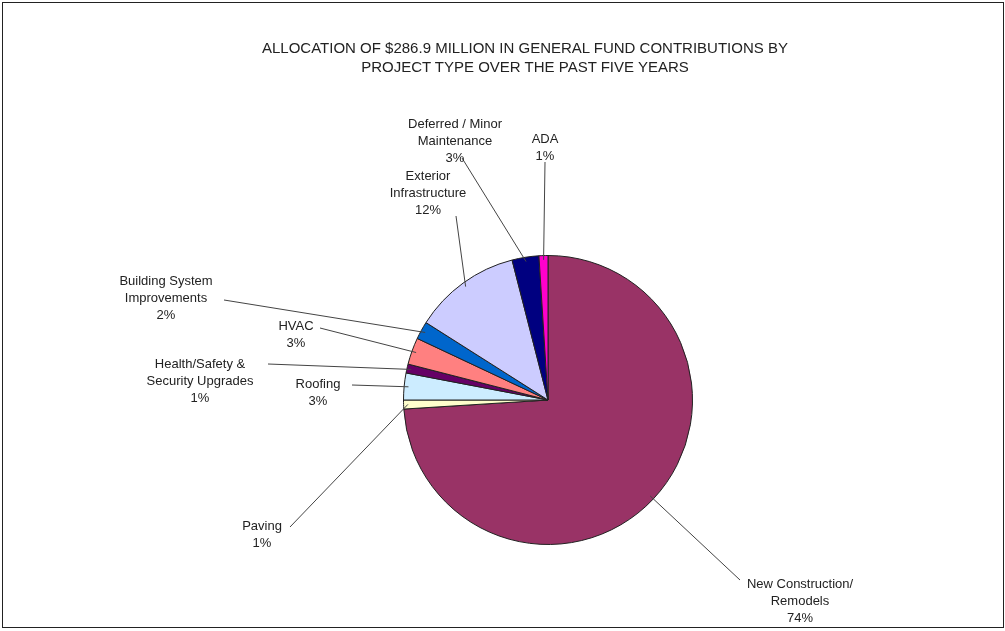 This screenshot has width=1005, height=631. I want to click on slice-label: Roofing, so click(318, 384).